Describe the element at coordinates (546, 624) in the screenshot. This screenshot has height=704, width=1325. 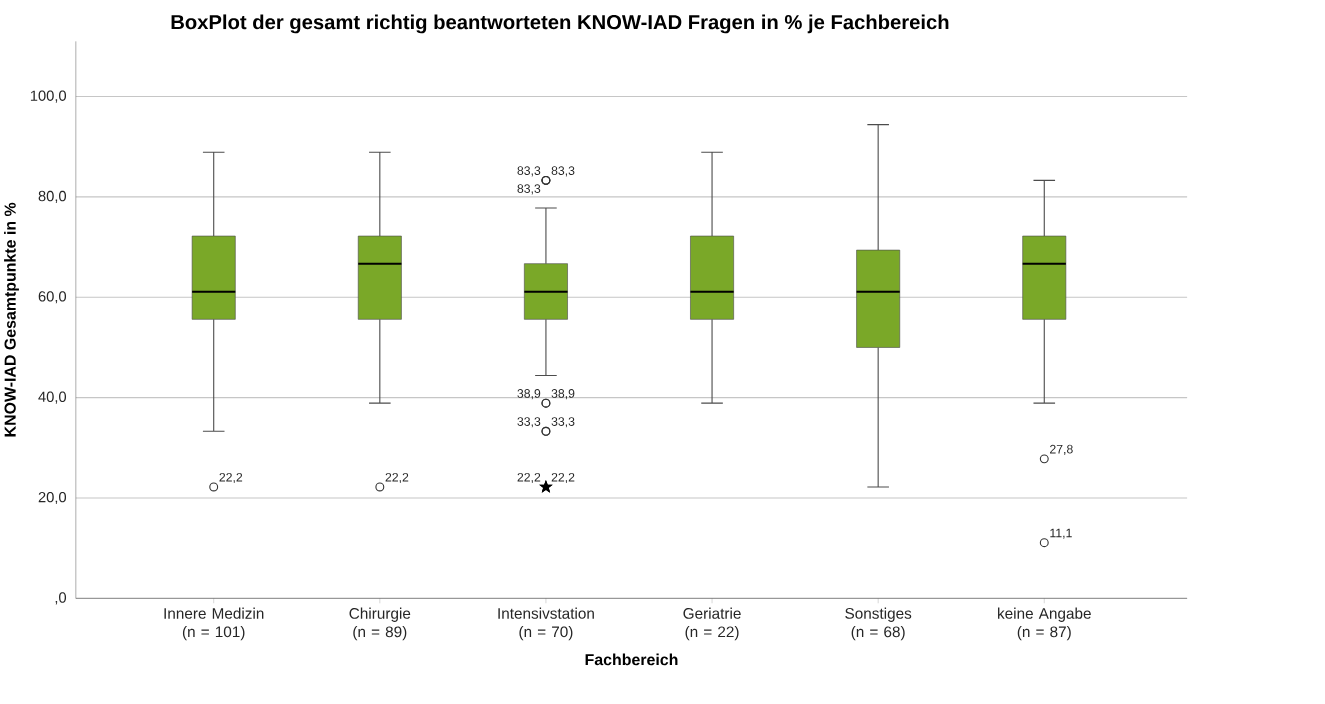
I see `x-tick-label: Intensivstation (n = 70)` at that location.